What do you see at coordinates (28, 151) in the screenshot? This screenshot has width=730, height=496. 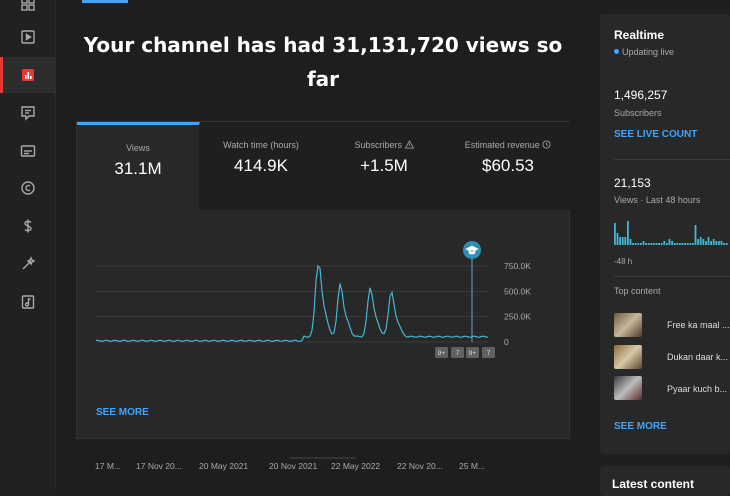 I see `subtitles-icon` at bounding box center [28, 151].